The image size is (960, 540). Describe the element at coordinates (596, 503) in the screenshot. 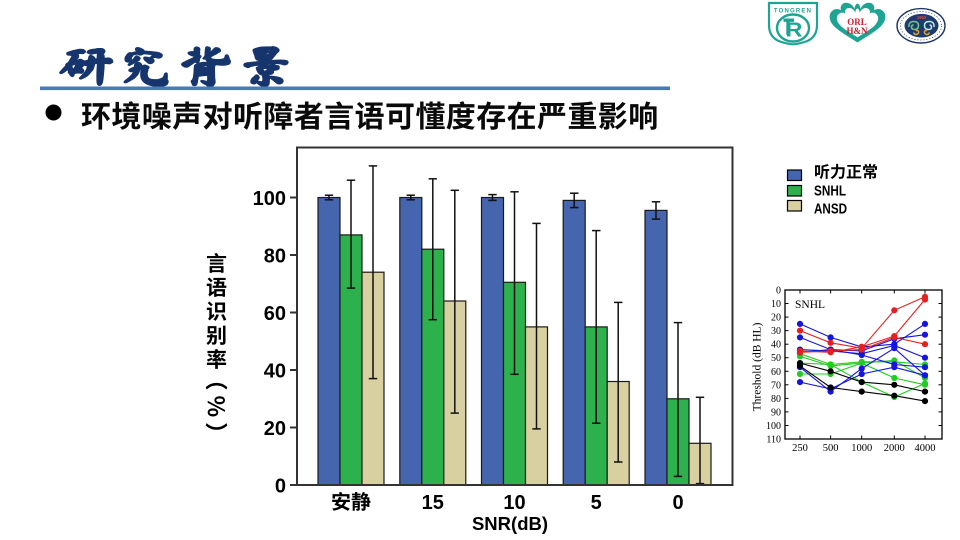

I see `svg-text: 5` at that location.